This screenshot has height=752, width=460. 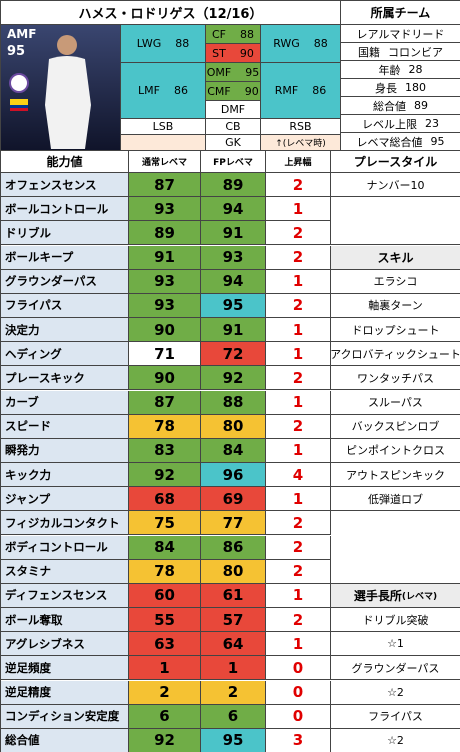 I want to click on strengths-note: (レベマ), so click(x=419, y=596).